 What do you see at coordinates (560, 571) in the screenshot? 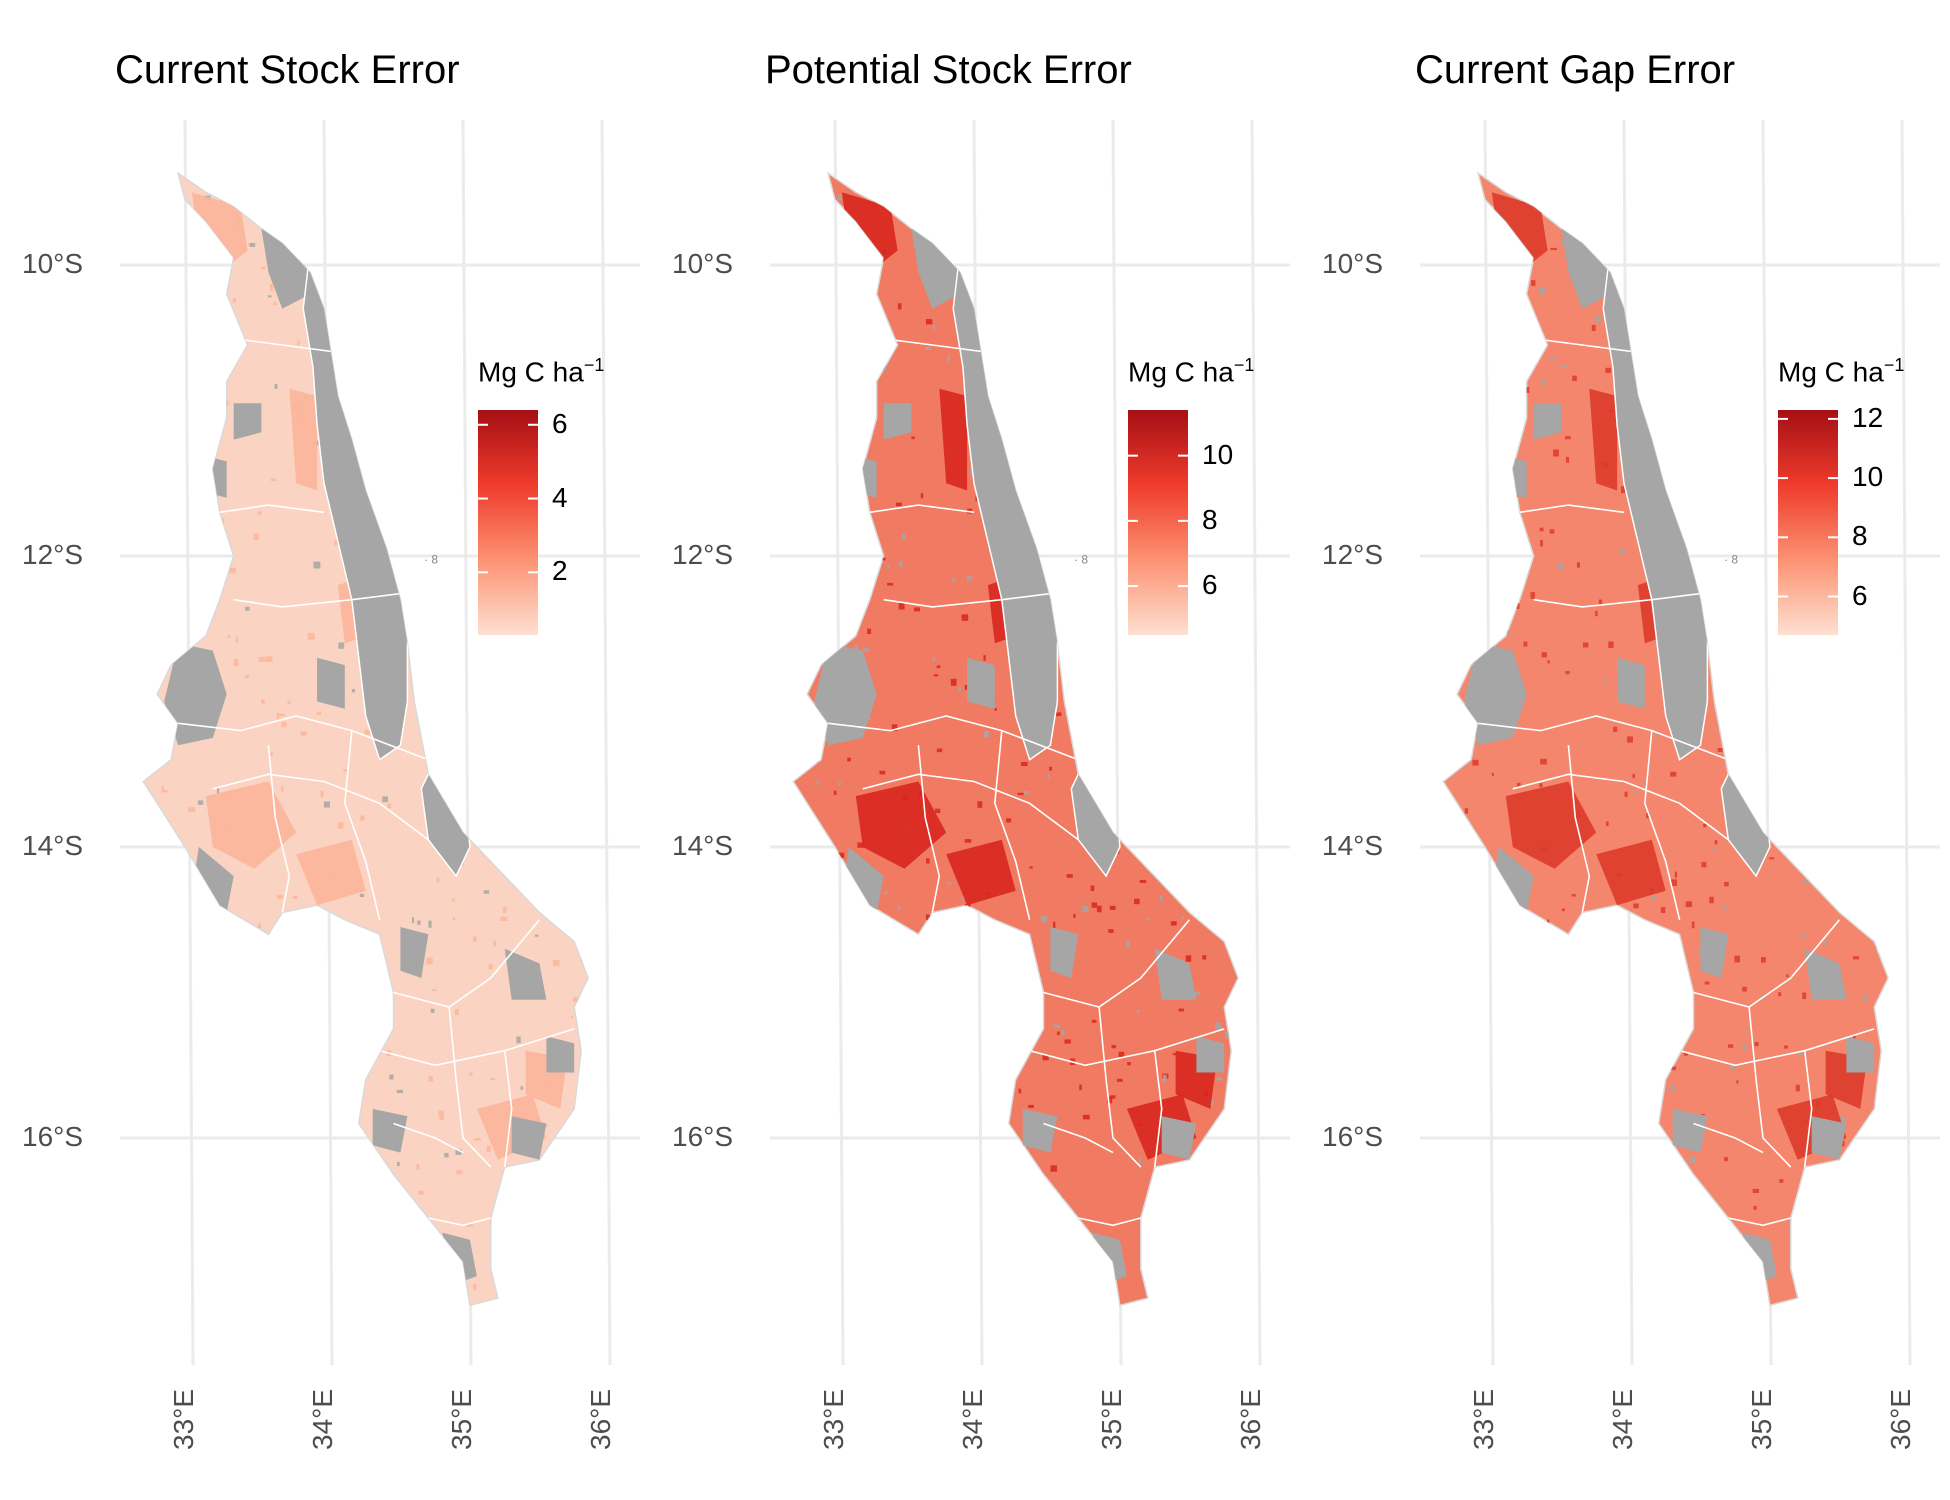
I see `legend-tick-label: 2` at bounding box center [560, 571].